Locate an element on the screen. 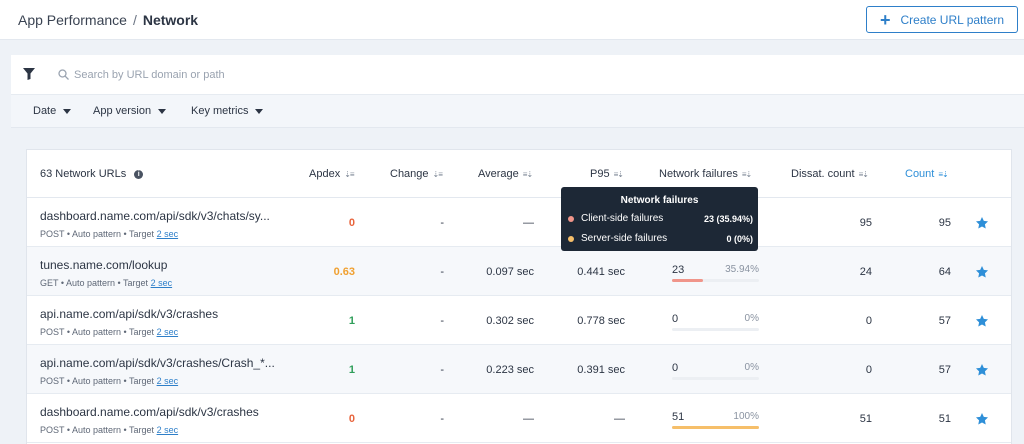  url-link: tunes.name.com/lookup is located at coordinates (104, 265).